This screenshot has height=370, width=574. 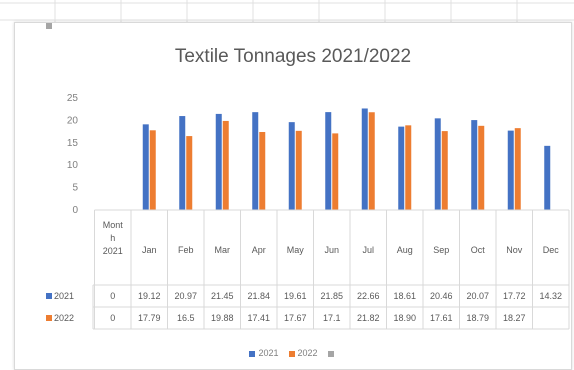 What do you see at coordinates (405, 250) in the screenshot?
I see `category-label: Aug` at bounding box center [405, 250].